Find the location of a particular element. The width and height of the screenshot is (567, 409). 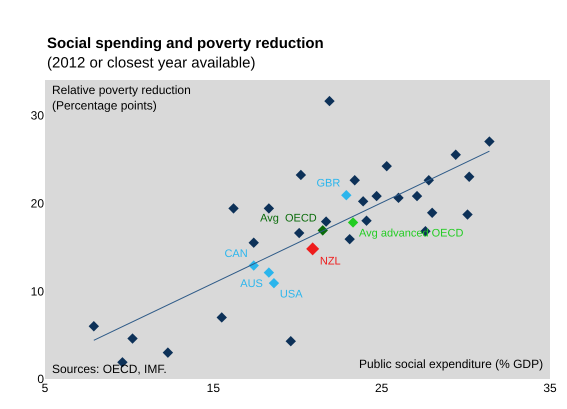

x-tick-label: 25 is located at coordinates (381, 388).